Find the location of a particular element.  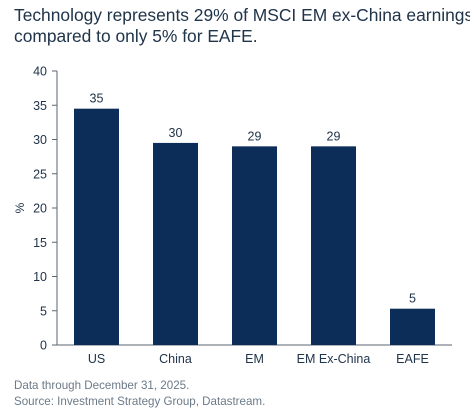

bar-us is located at coordinates (96, 226).